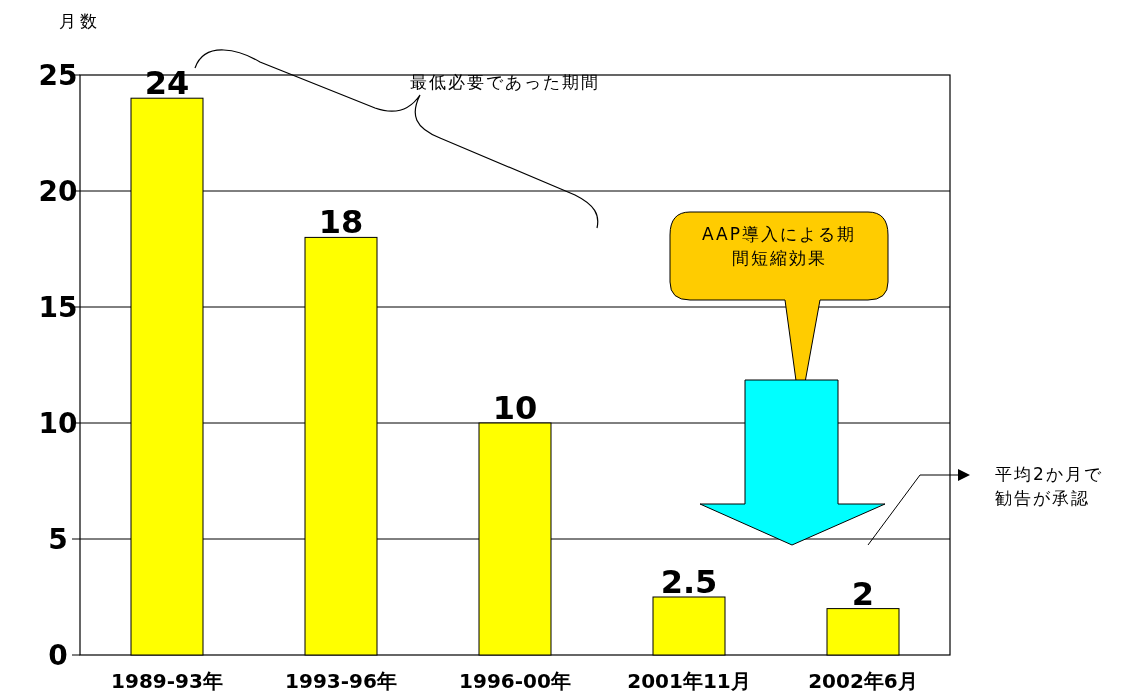  I want to click on y-tick-label: 15, so click(58, 307).